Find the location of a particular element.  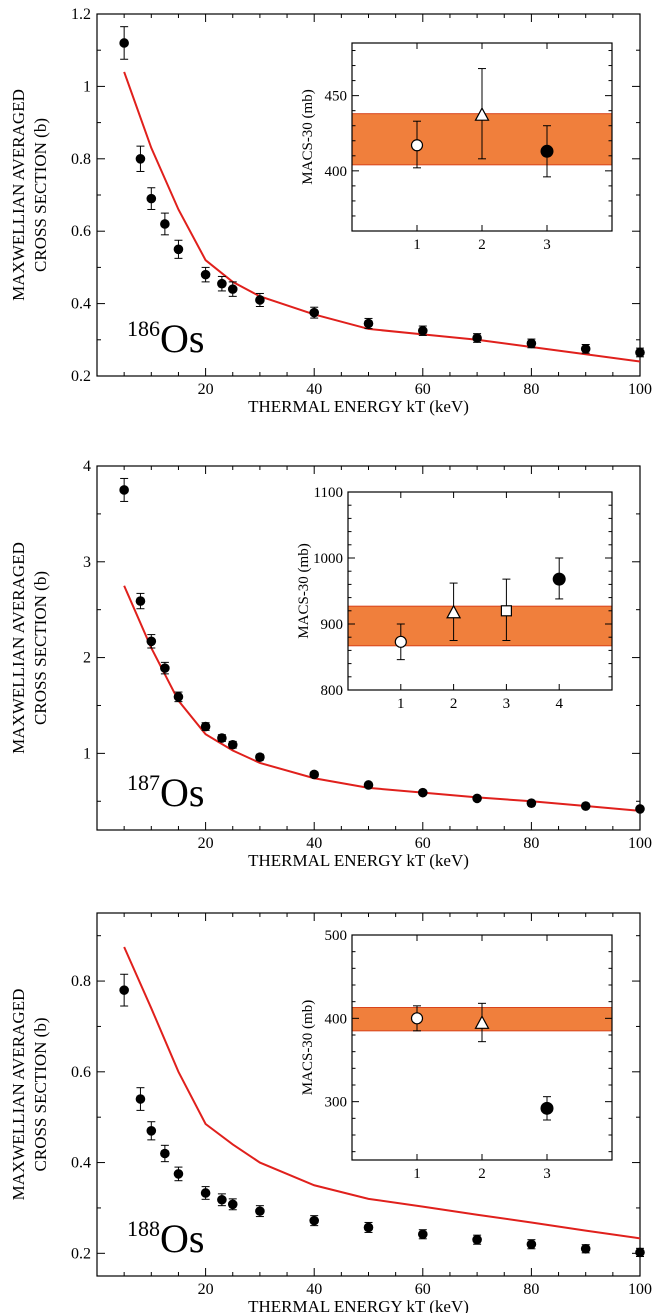

inset-y-tick-label: 400 is located at coordinates (336, 172).